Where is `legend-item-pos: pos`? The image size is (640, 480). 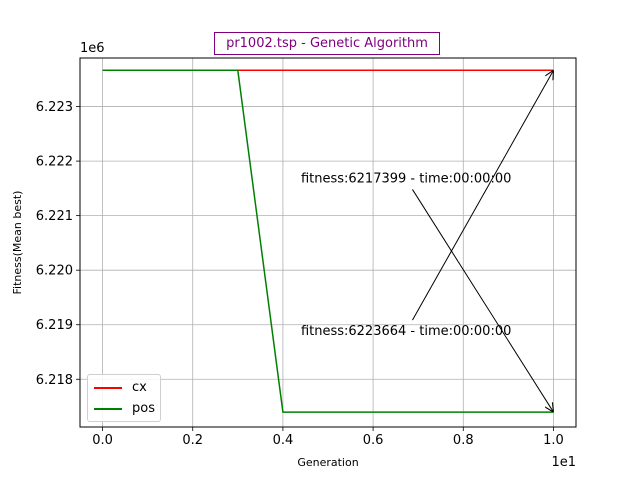
legend-item-pos: pos is located at coordinates (124, 408).